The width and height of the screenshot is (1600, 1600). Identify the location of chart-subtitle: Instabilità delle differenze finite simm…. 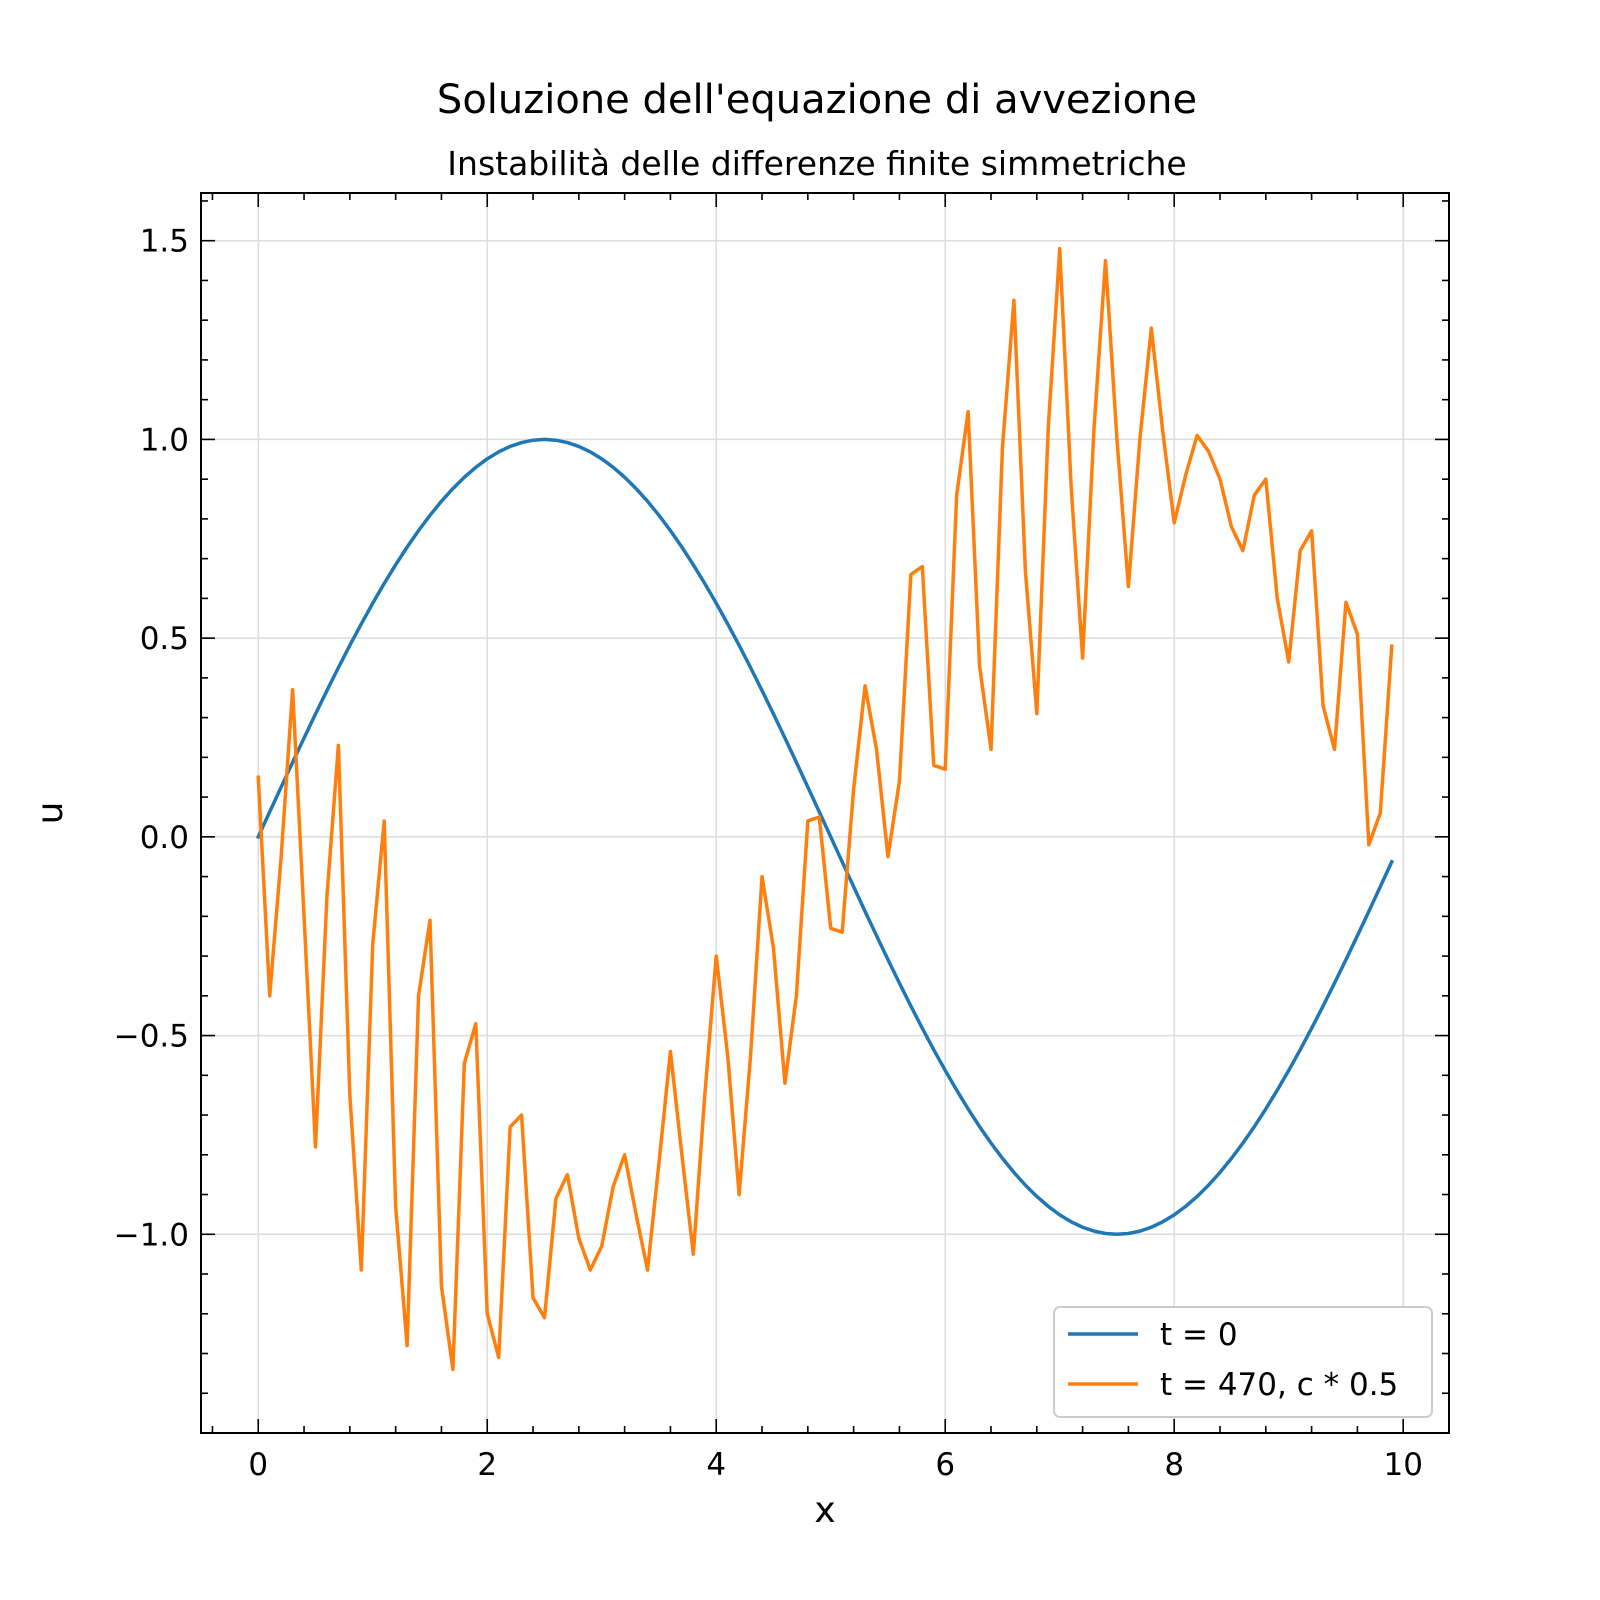
(816, 163).